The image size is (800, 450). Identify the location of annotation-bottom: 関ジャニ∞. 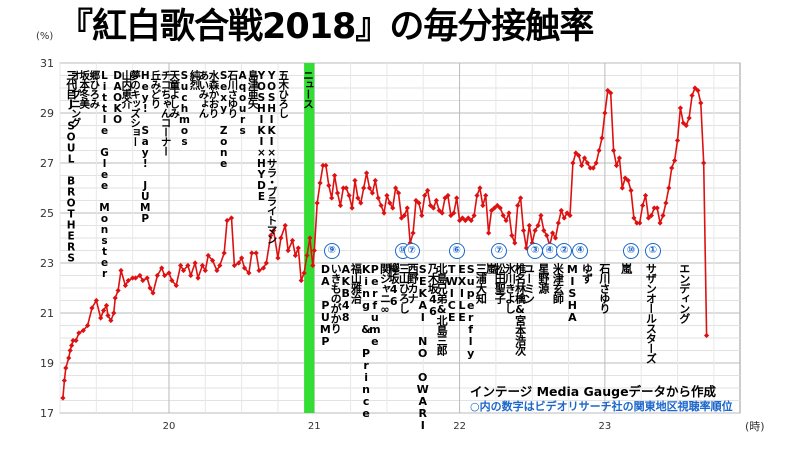
(385, 289).